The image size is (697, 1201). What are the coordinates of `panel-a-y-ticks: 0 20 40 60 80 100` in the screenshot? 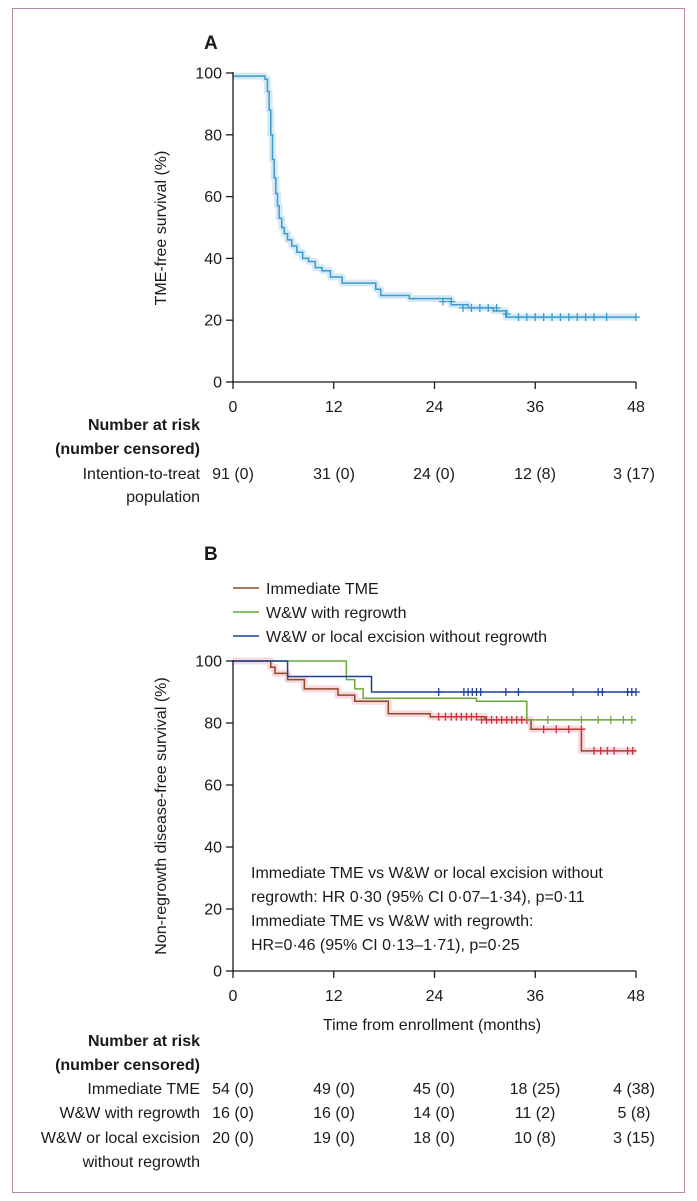 It's located at (214, 229).